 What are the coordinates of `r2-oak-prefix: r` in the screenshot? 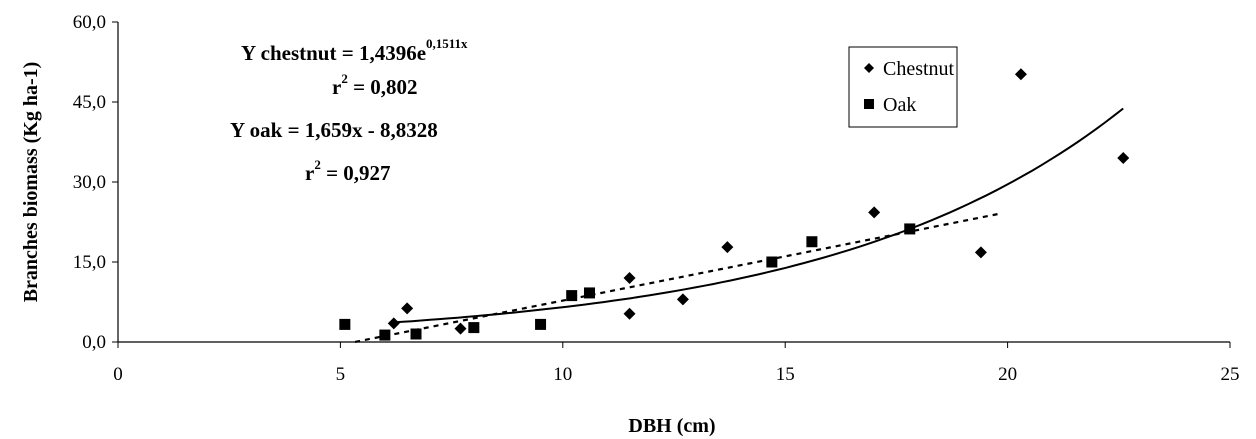 It's located at (309, 173).